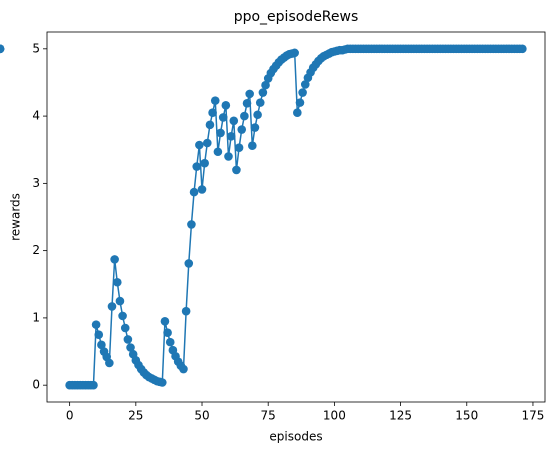 The width and height of the screenshot is (555, 455). What do you see at coordinates (466, 416) in the screenshot?
I see `x-tick-label: 150` at bounding box center [466, 416].